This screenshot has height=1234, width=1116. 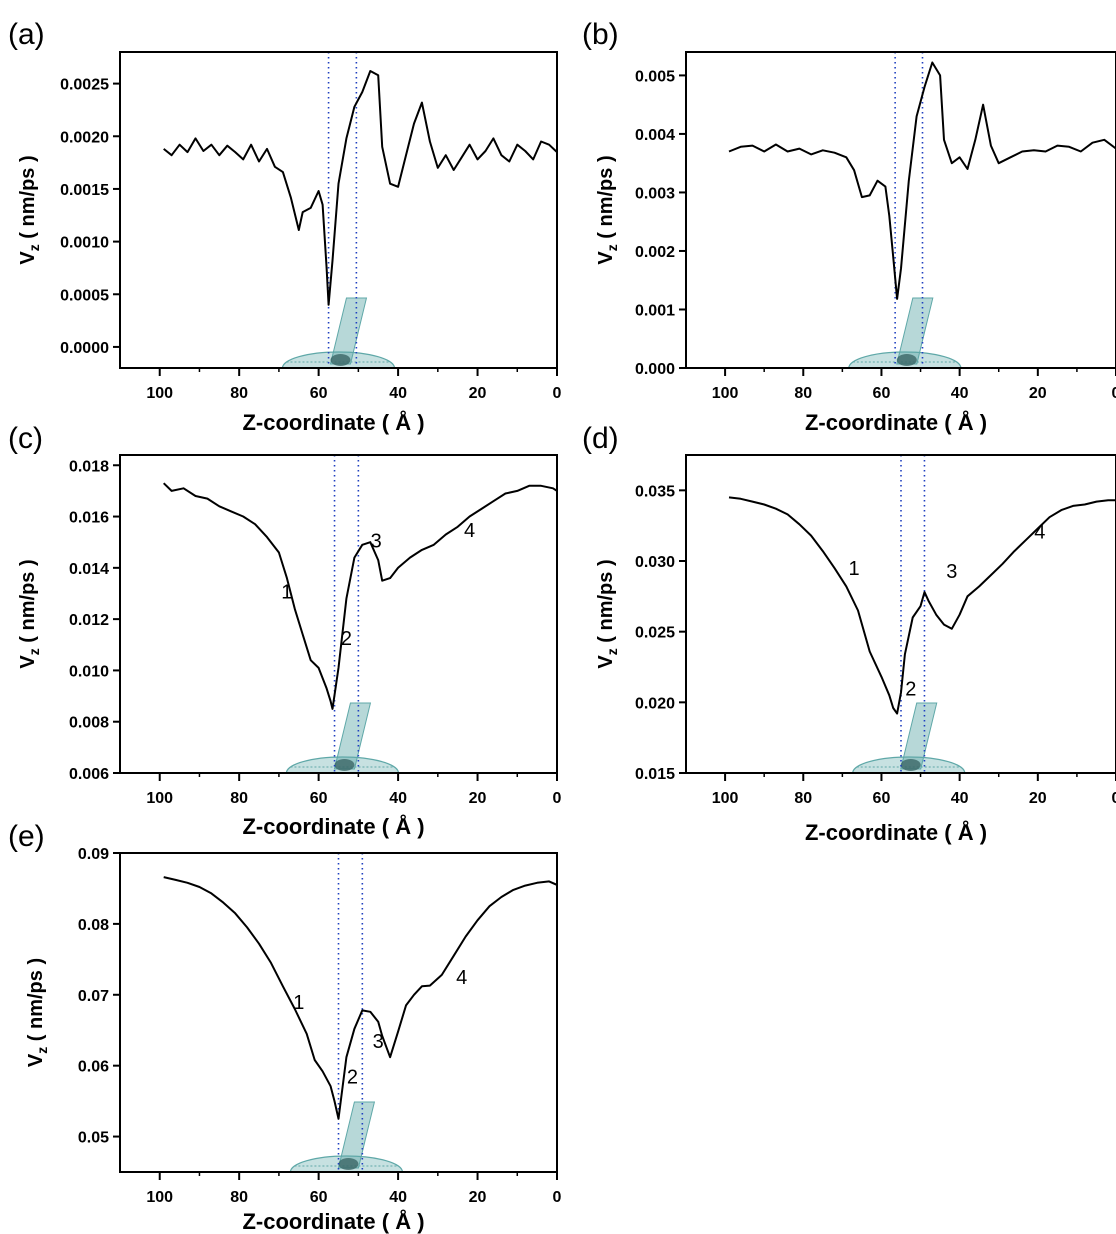 What do you see at coordinates (93, 1138) in the screenshot?
I see `y-tick-label: 0.05` at bounding box center [93, 1138].